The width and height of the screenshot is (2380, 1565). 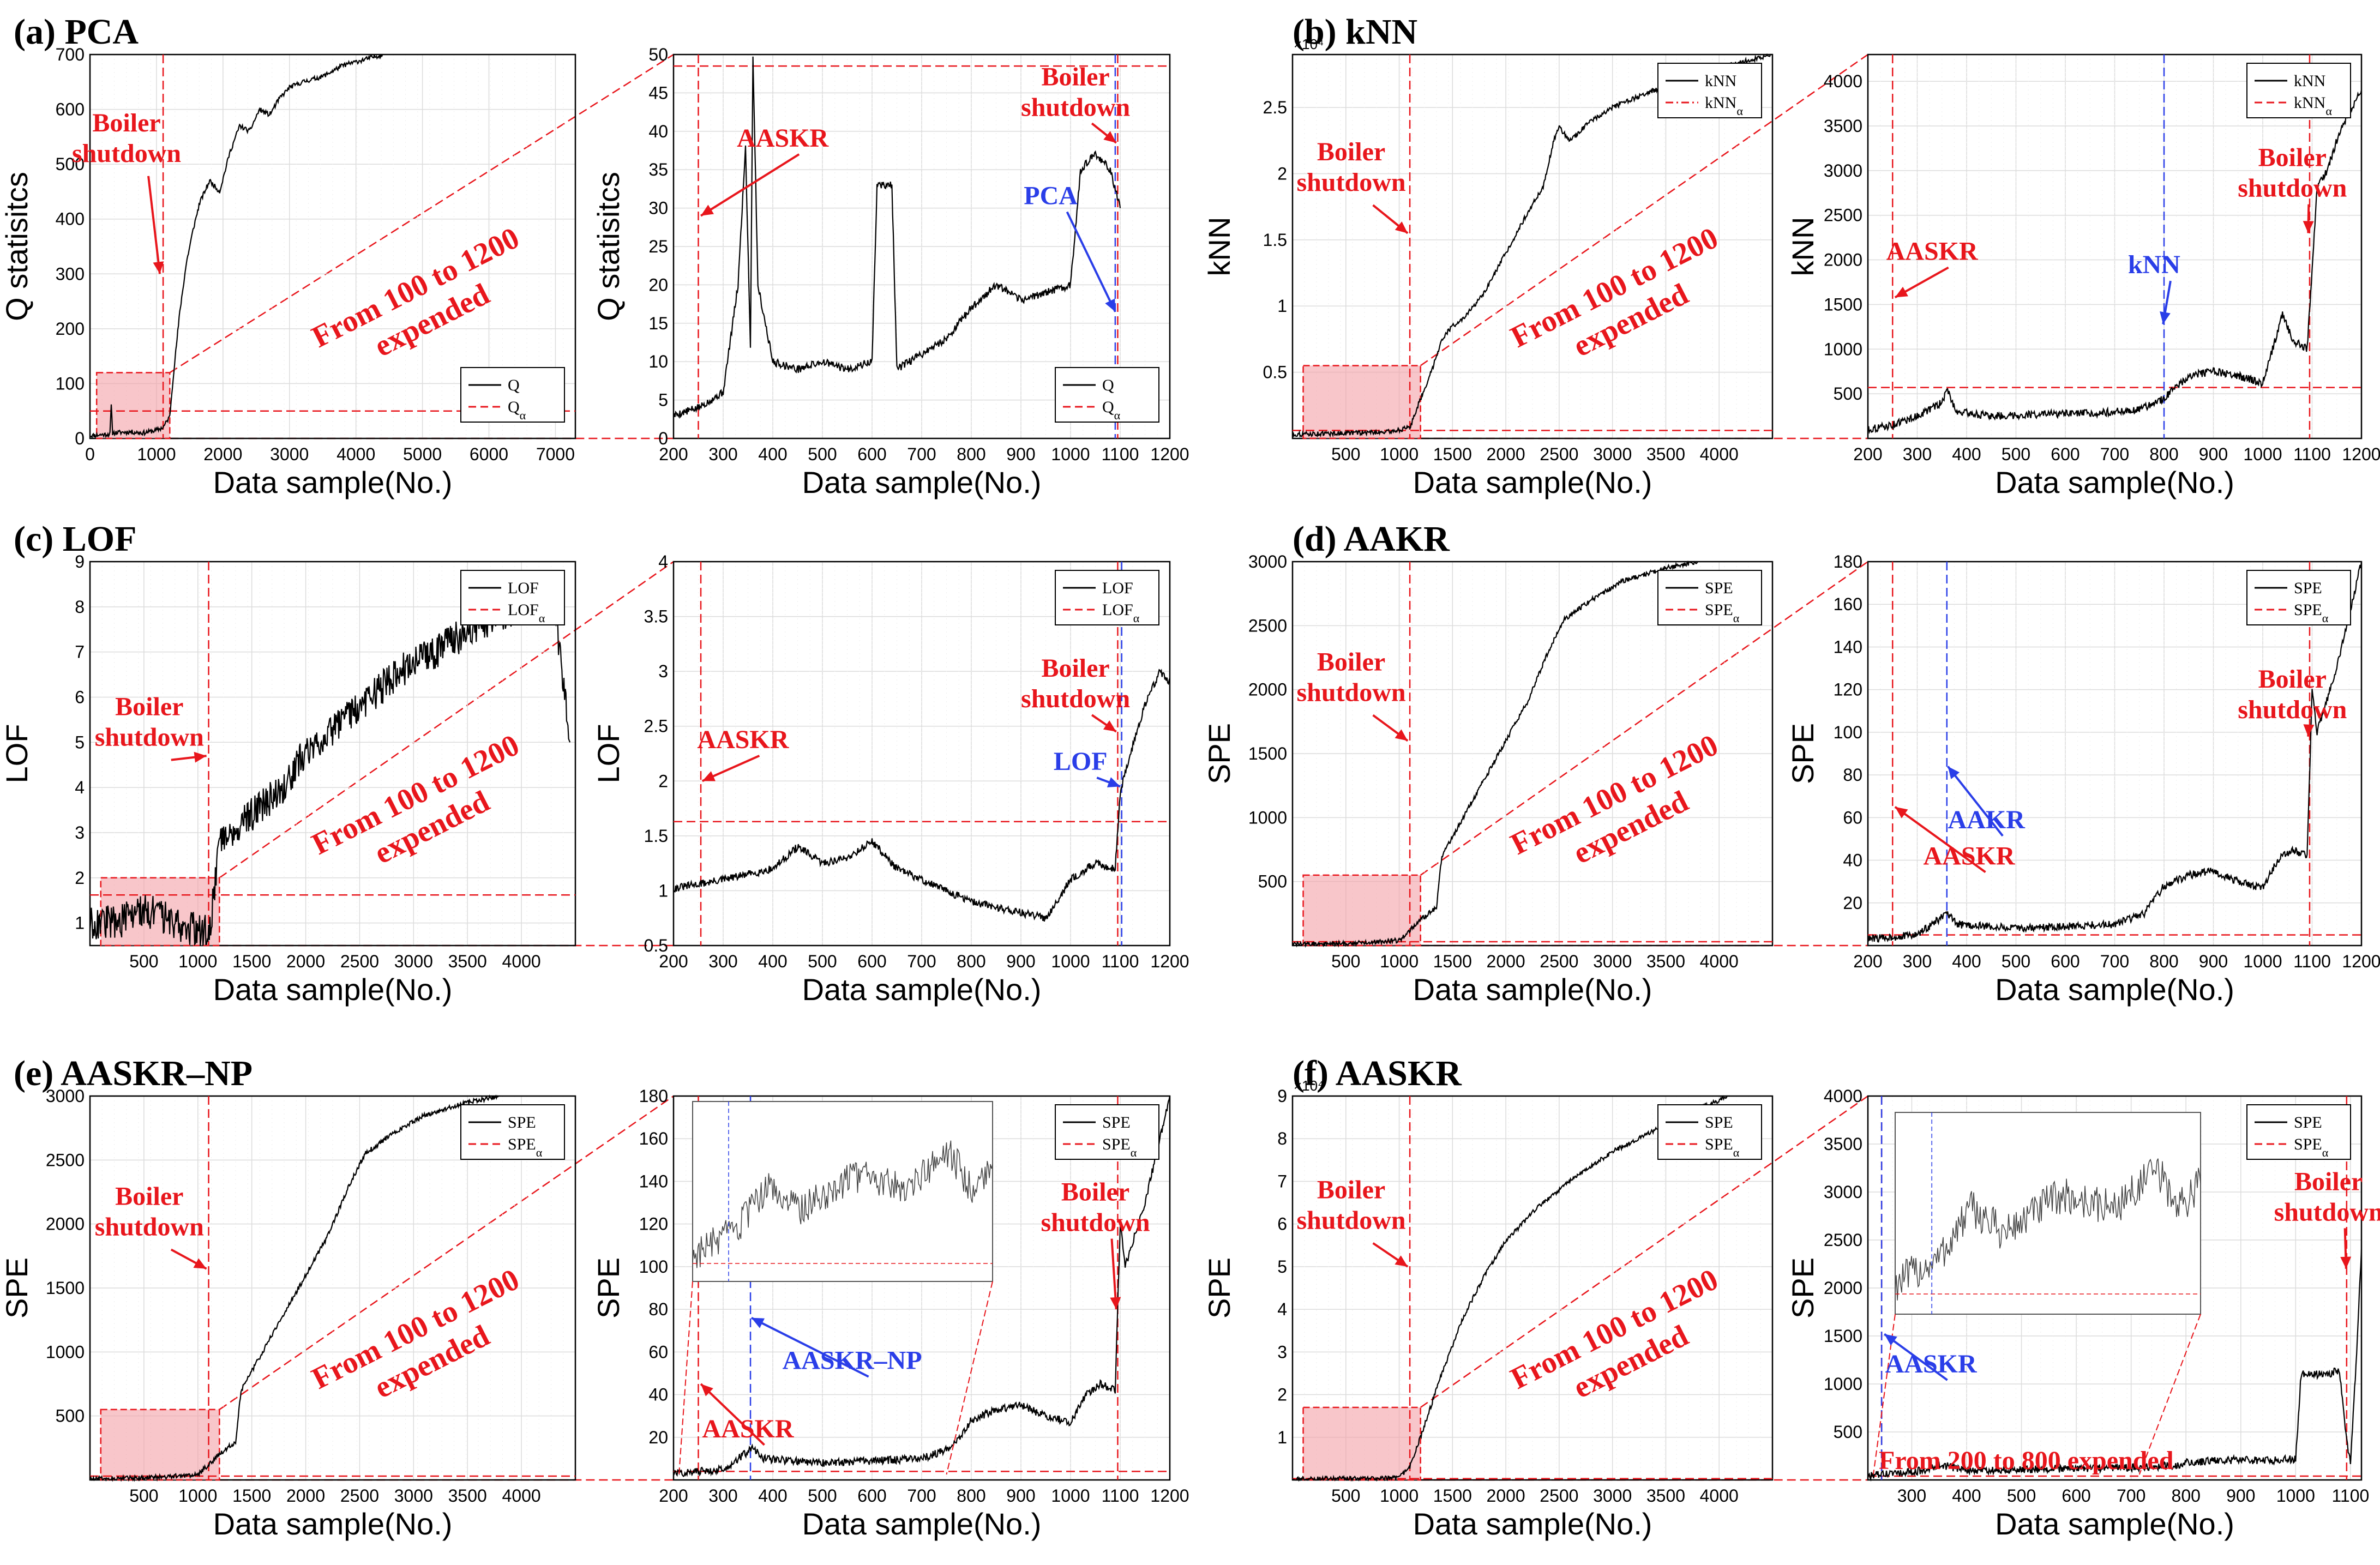 I want to click on y-tick-label: 1.5, so click(x=1275, y=240).